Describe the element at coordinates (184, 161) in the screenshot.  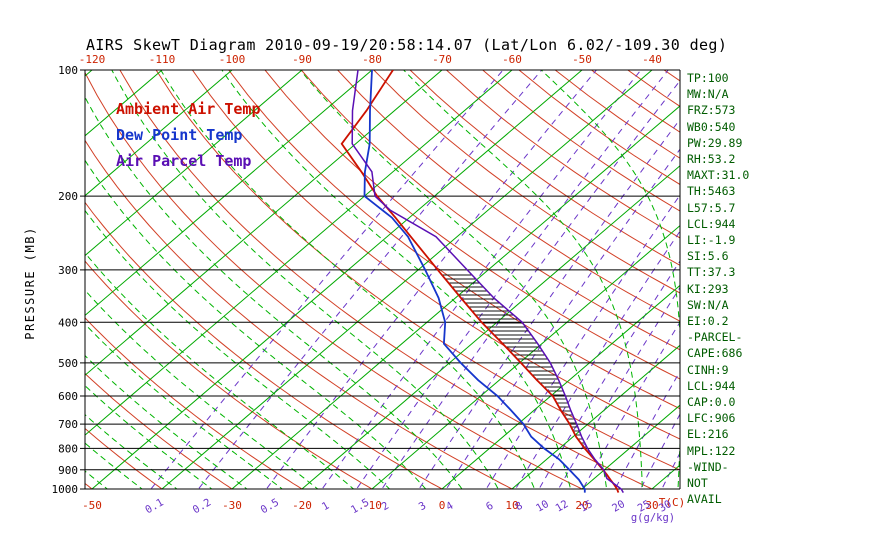
I see `legend-item-air-parcel-temp: Air Parcel Temp` at that location.